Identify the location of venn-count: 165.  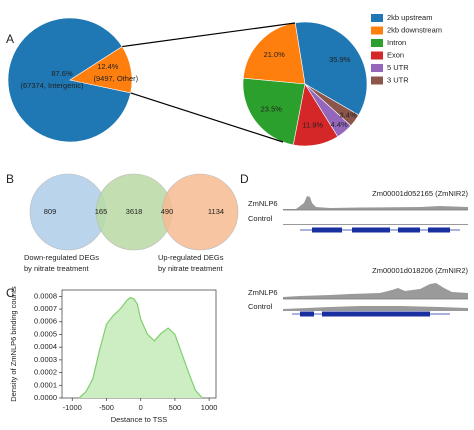
(101, 211).